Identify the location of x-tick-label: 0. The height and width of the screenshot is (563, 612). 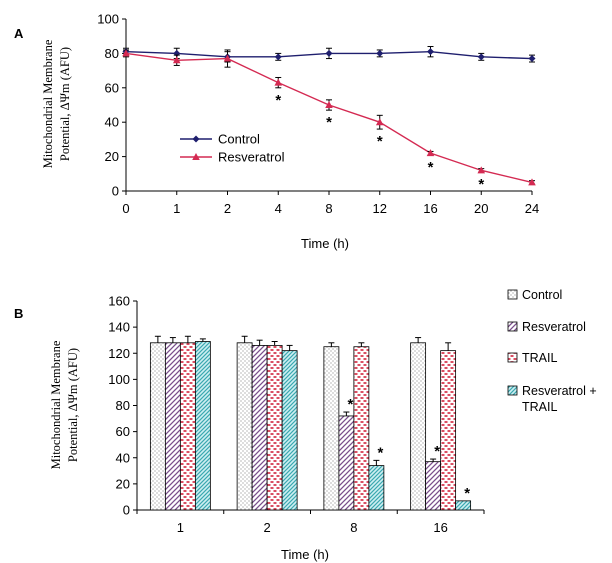
(125, 208).